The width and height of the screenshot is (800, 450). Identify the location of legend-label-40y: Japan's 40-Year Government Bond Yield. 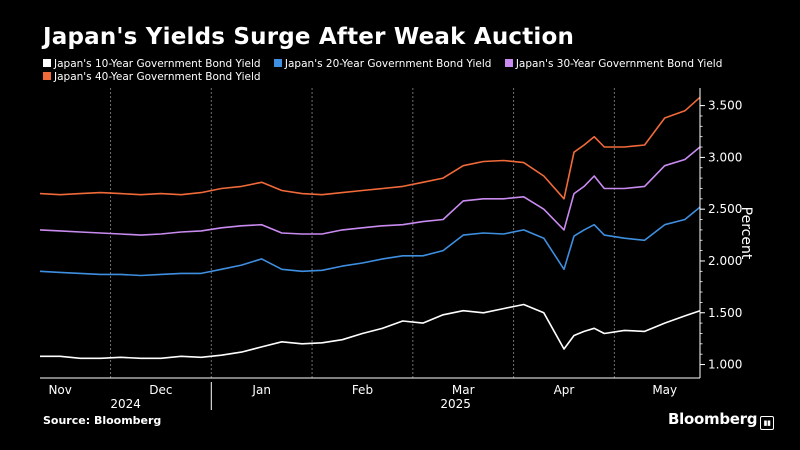
(157, 77).